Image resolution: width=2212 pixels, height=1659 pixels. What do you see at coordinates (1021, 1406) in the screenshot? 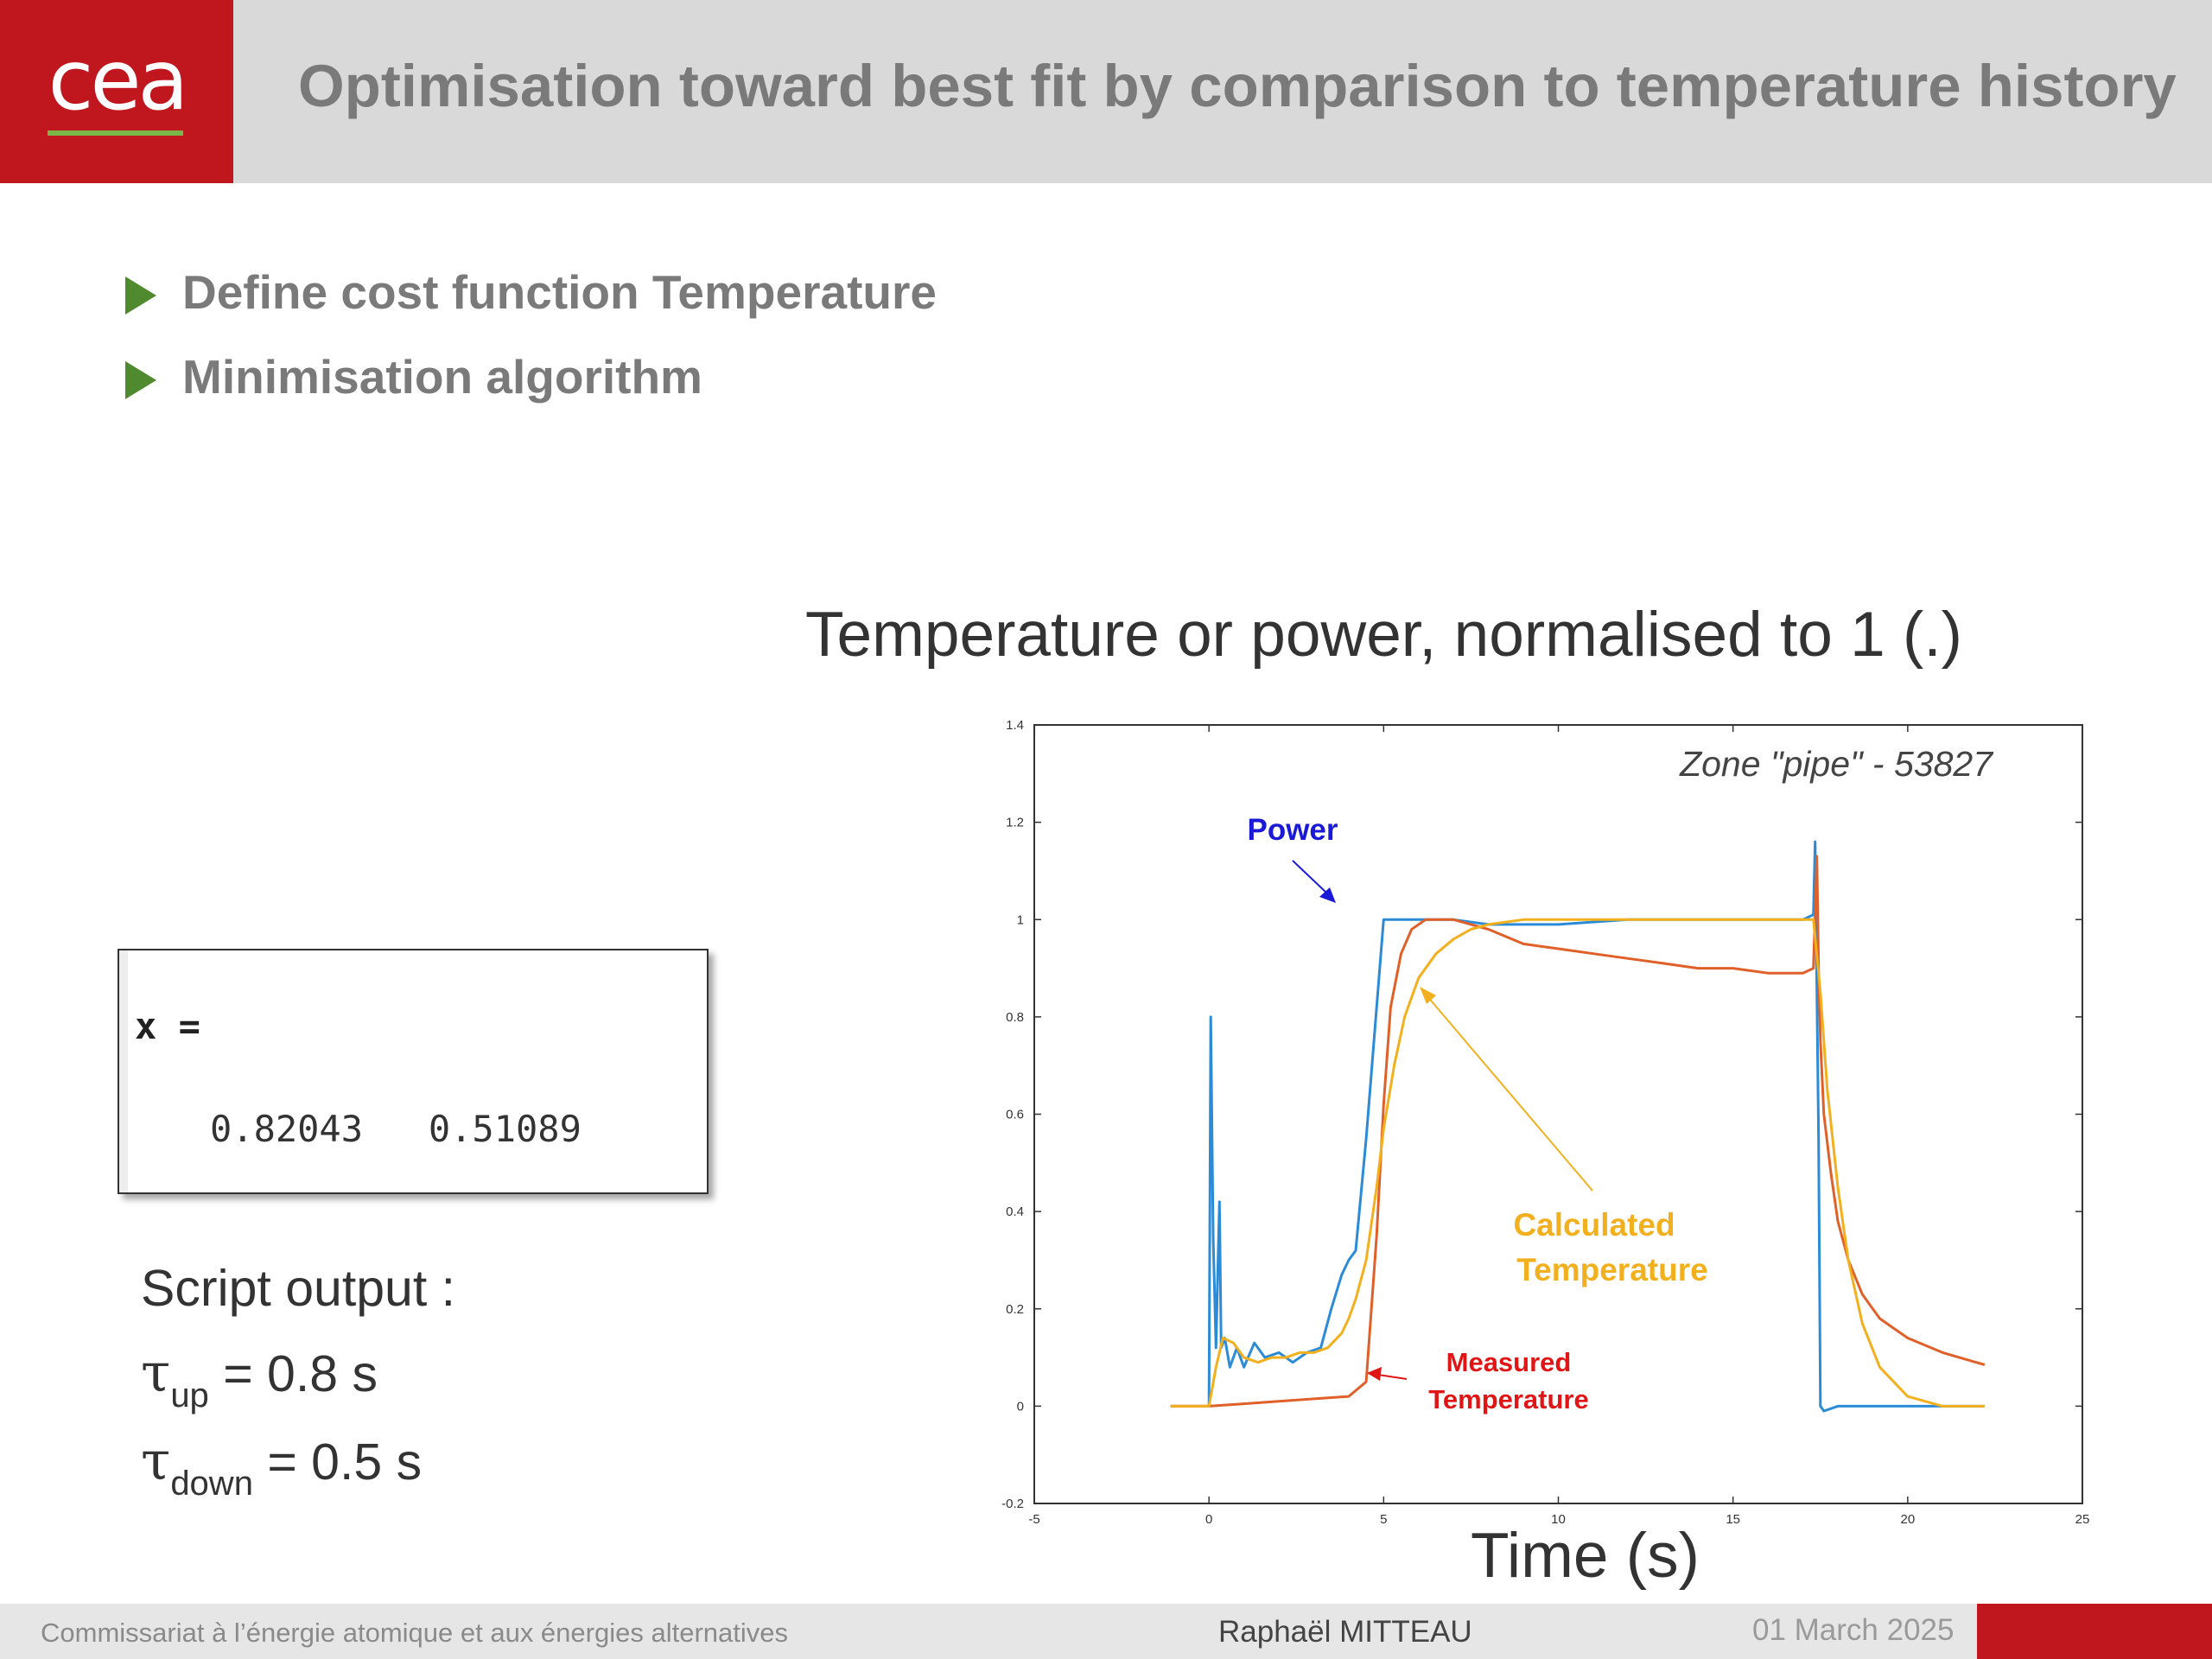
I see `y-tick-label: 0` at bounding box center [1021, 1406].